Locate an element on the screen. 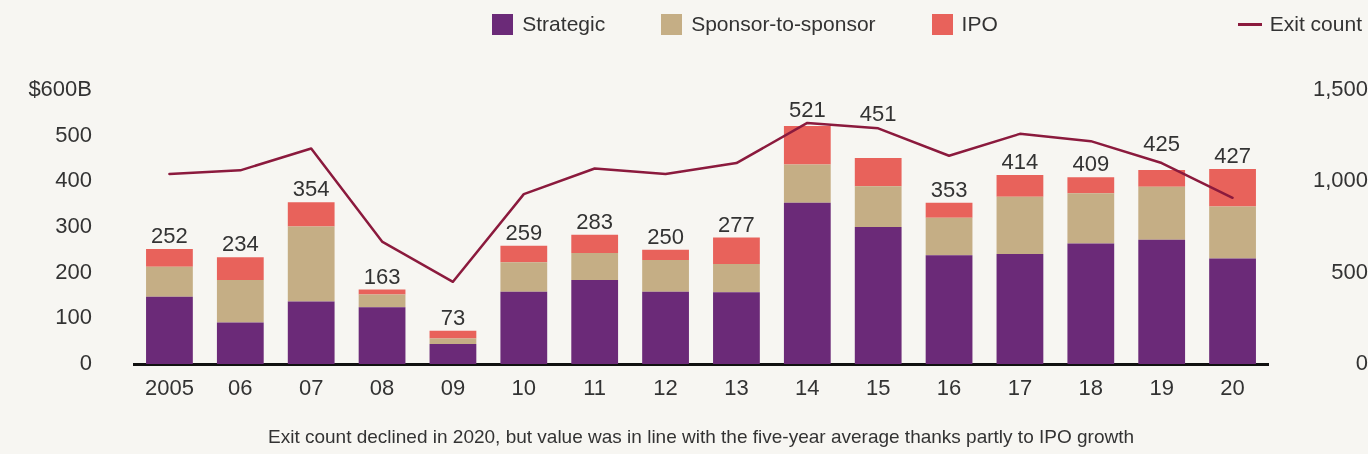 This screenshot has height=454, width=1368. x-tick-label: 14 is located at coordinates (807, 388).